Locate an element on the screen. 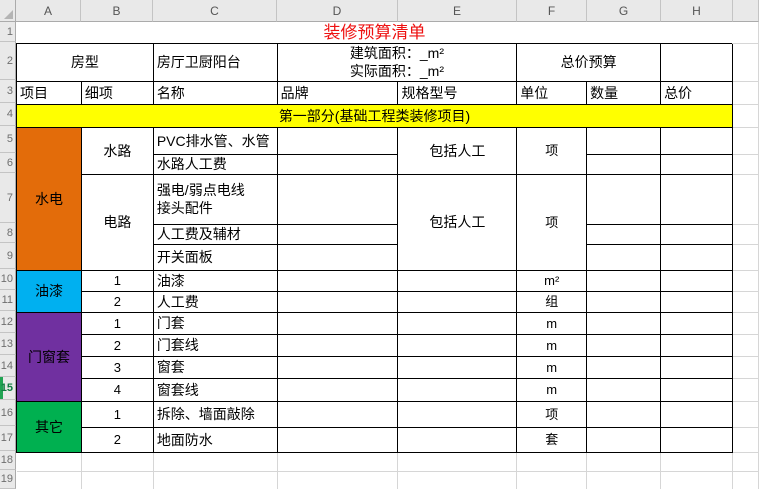  cell-item-name: 门套线 is located at coordinates (215, 346).